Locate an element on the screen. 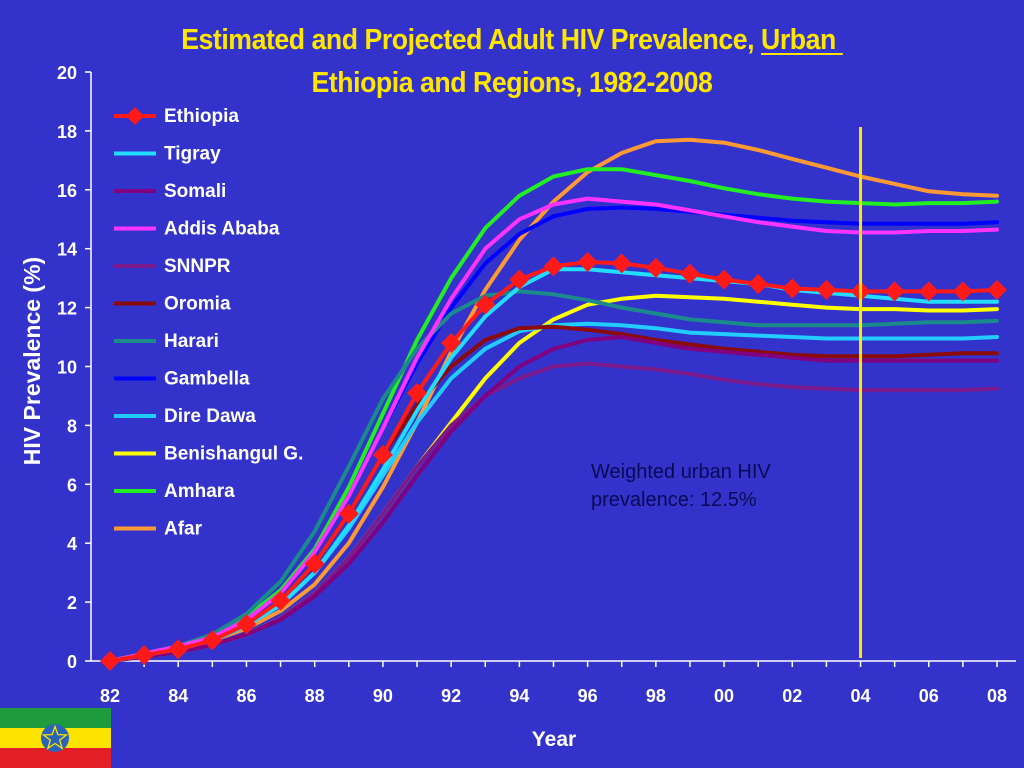 The width and height of the screenshot is (1024, 768). legend-item-amhara: Amhara is located at coordinates (174, 491).